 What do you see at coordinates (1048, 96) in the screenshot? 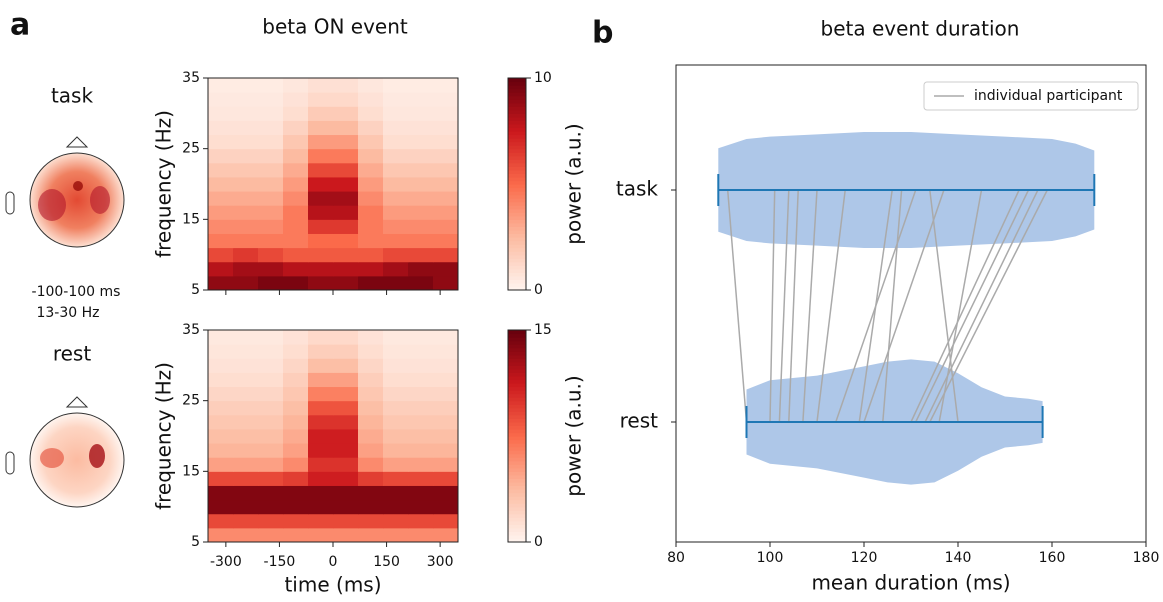
I see `legend-label: individual participant` at bounding box center [1048, 96].